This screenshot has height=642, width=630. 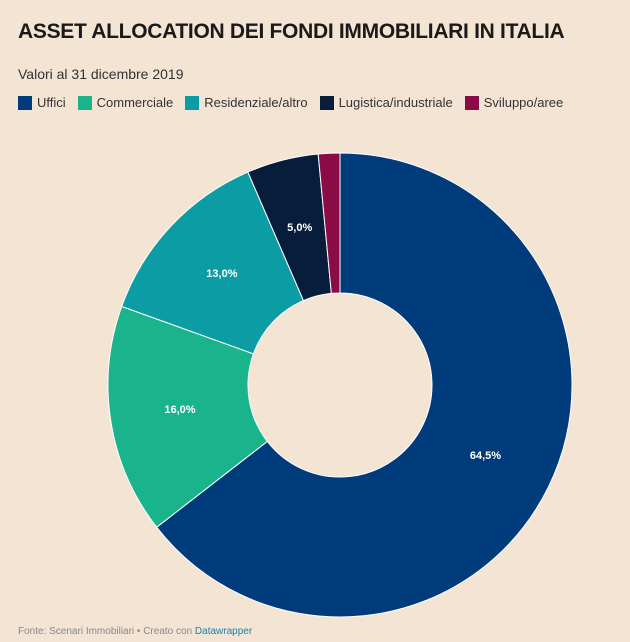 I want to click on legend-item: Lugistica/industriale, so click(x=386, y=102).